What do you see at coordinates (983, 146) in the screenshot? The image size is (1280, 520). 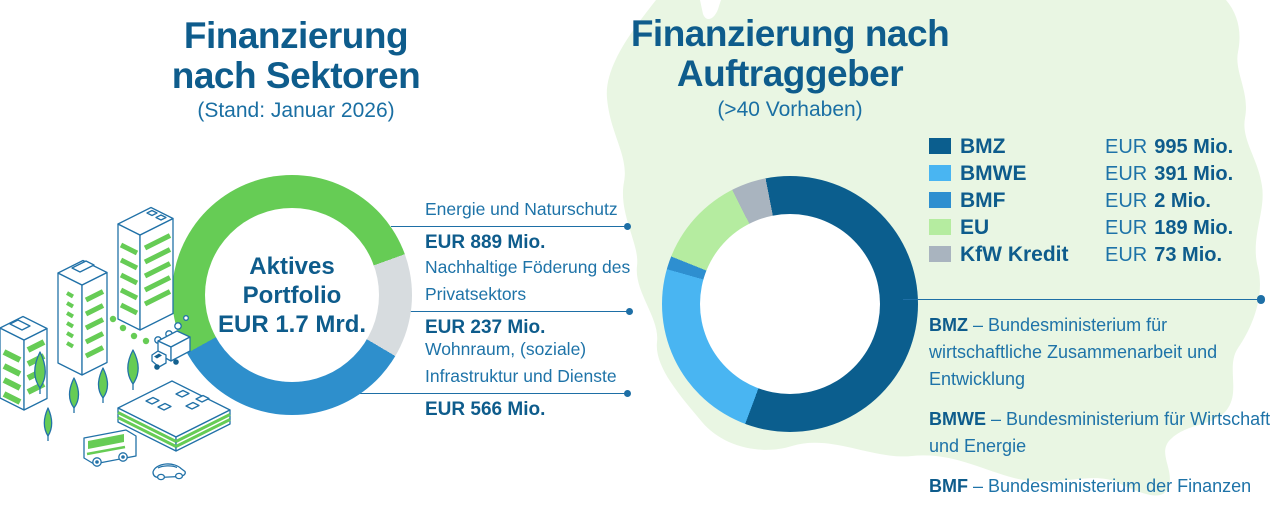 I see `legend-label-bmz: BMZ` at bounding box center [983, 146].